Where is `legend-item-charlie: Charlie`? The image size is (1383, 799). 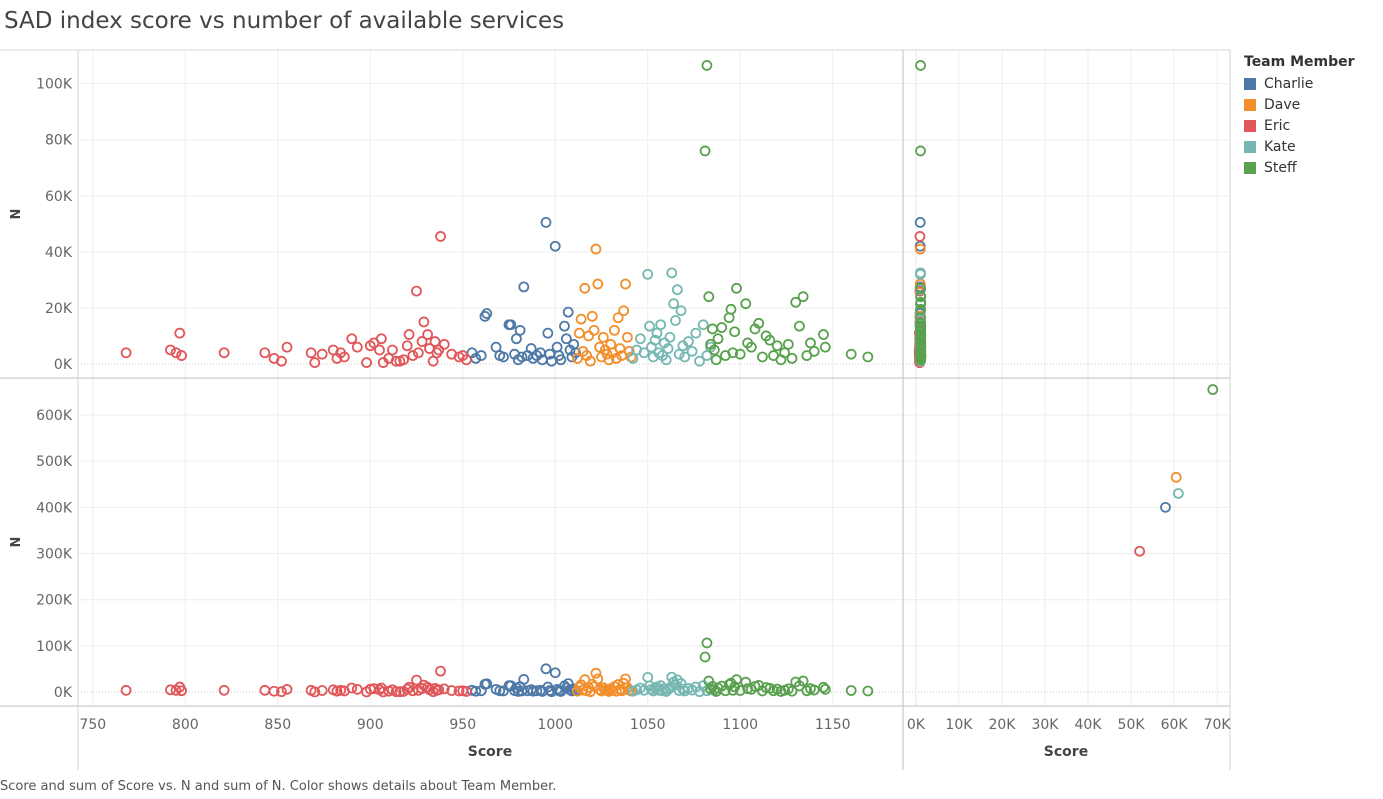
legend-item-charlie: Charlie is located at coordinates (1299, 83).